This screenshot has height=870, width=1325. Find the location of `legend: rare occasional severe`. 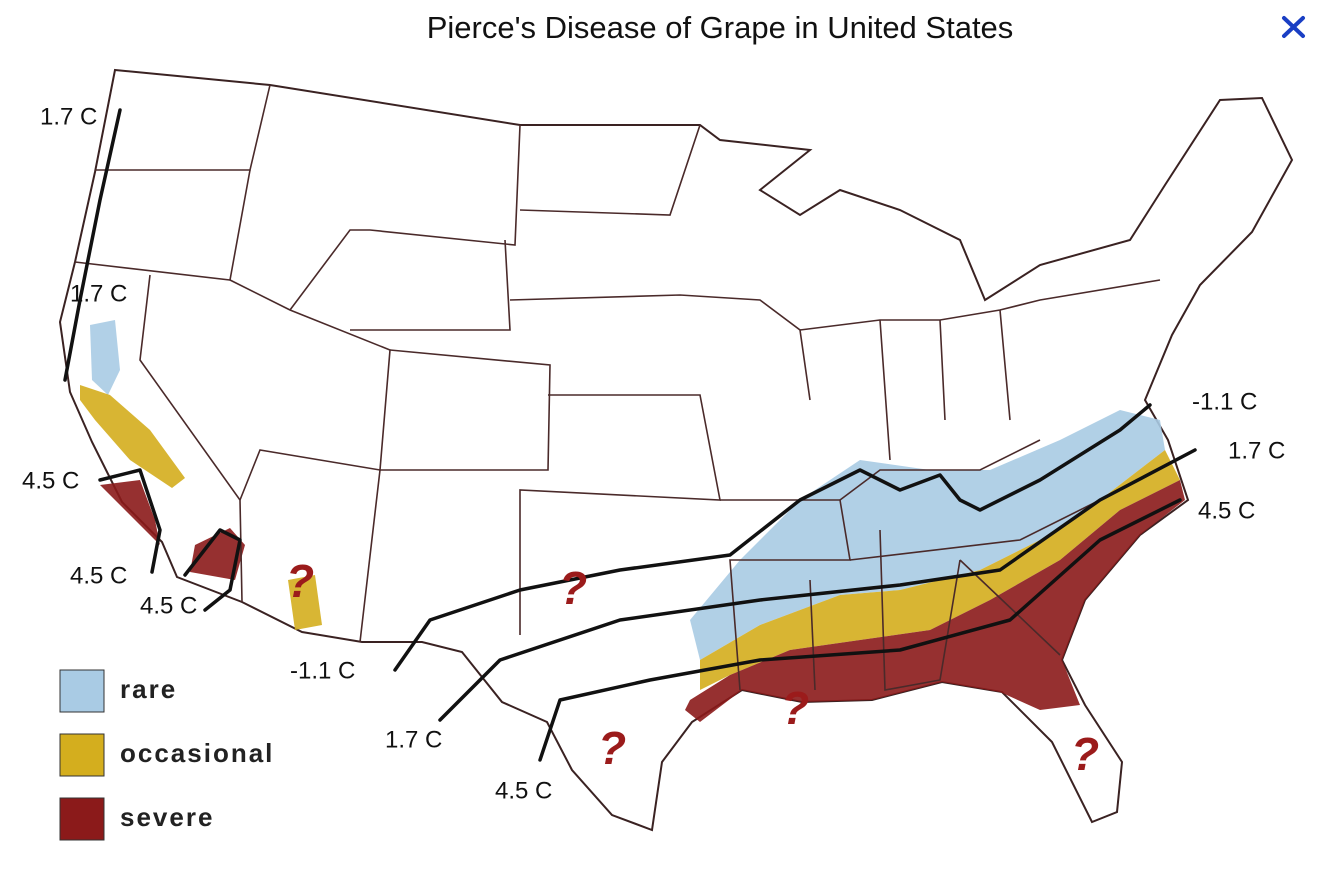

legend: rare occasional severe is located at coordinates (166, 755).